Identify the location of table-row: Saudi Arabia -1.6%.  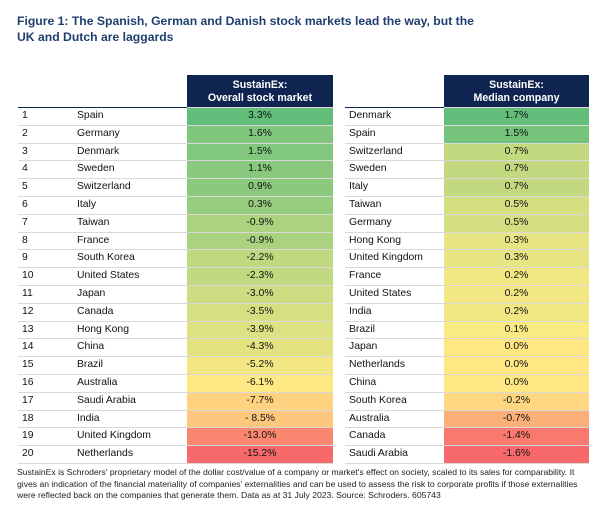
(467, 454).